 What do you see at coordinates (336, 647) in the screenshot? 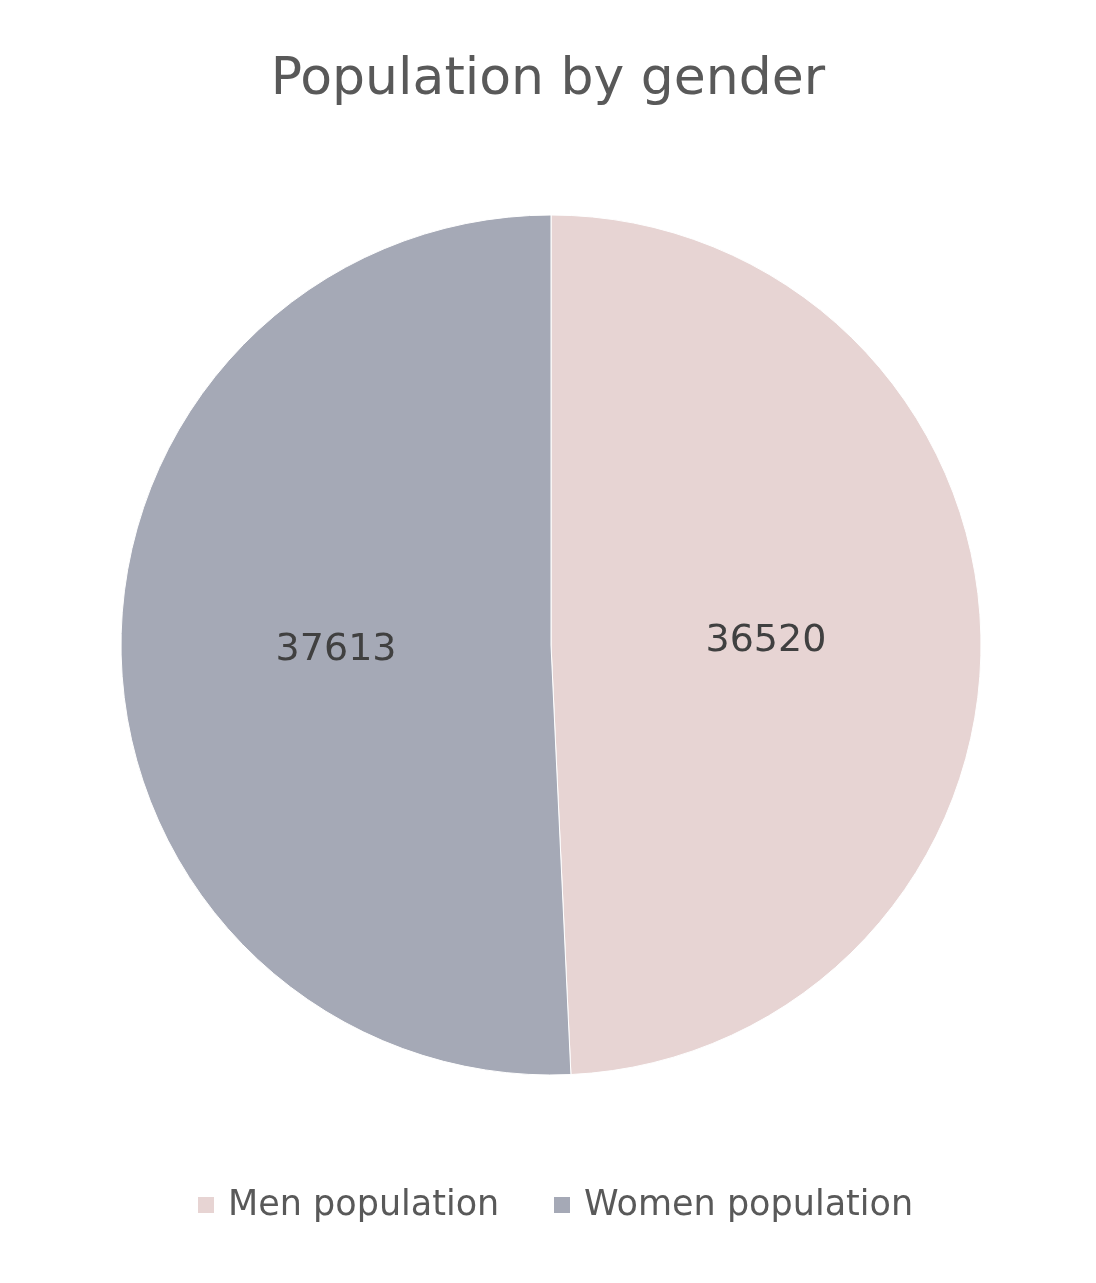
I see `data-label: 37613` at bounding box center [336, 647].